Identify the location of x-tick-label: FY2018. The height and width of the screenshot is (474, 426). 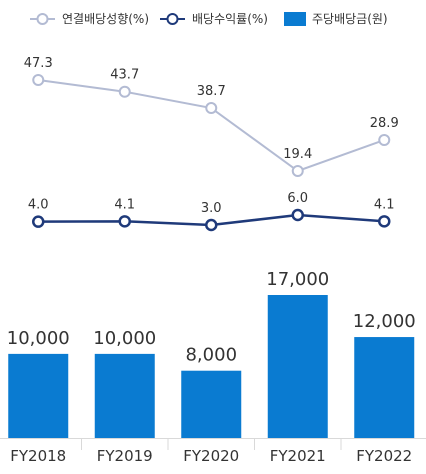
(38, 456).